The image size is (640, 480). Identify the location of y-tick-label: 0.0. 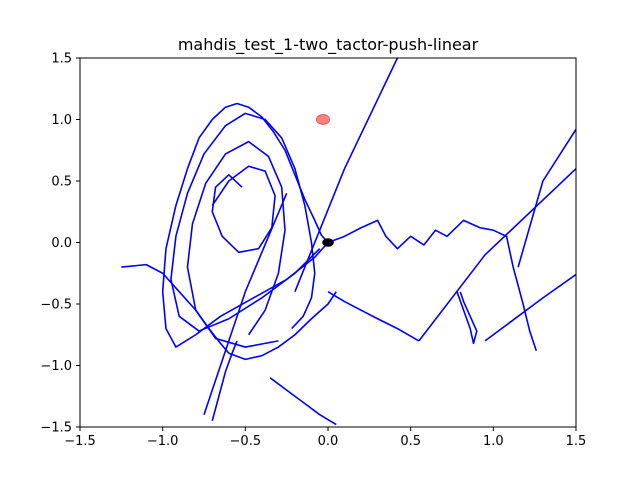
(61, 243).